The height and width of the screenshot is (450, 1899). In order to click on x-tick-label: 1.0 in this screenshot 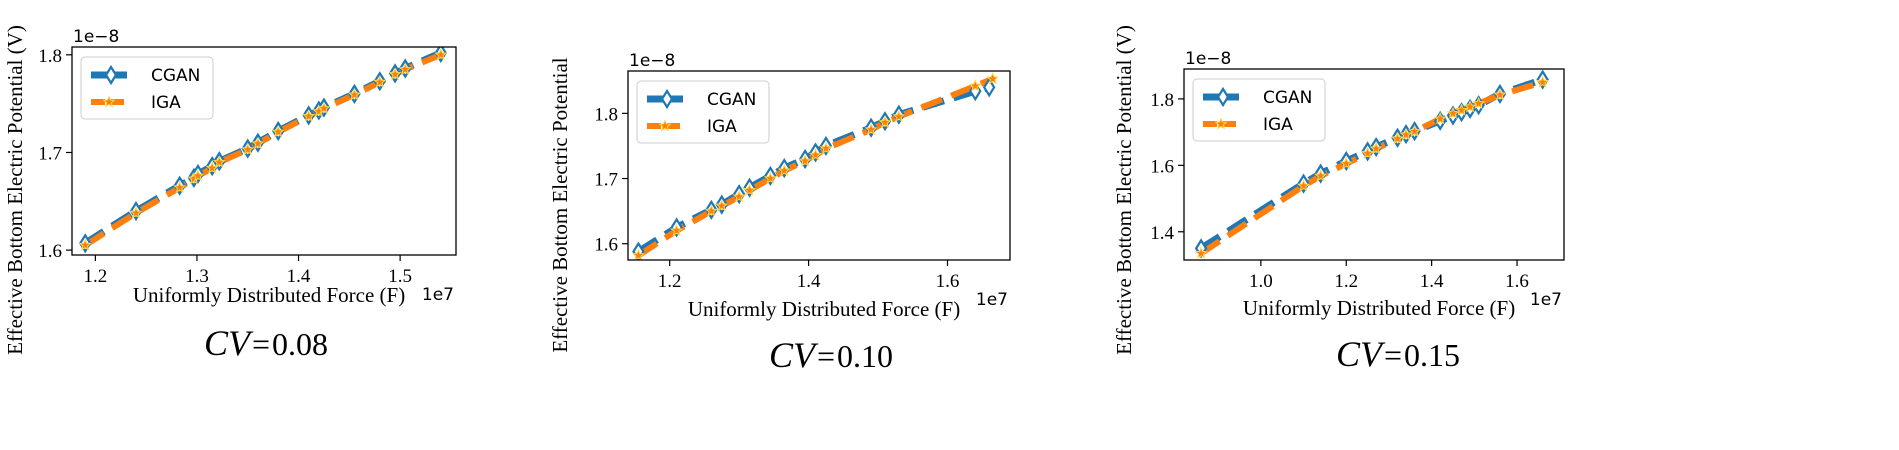, I will do `click(1261, 281)`.